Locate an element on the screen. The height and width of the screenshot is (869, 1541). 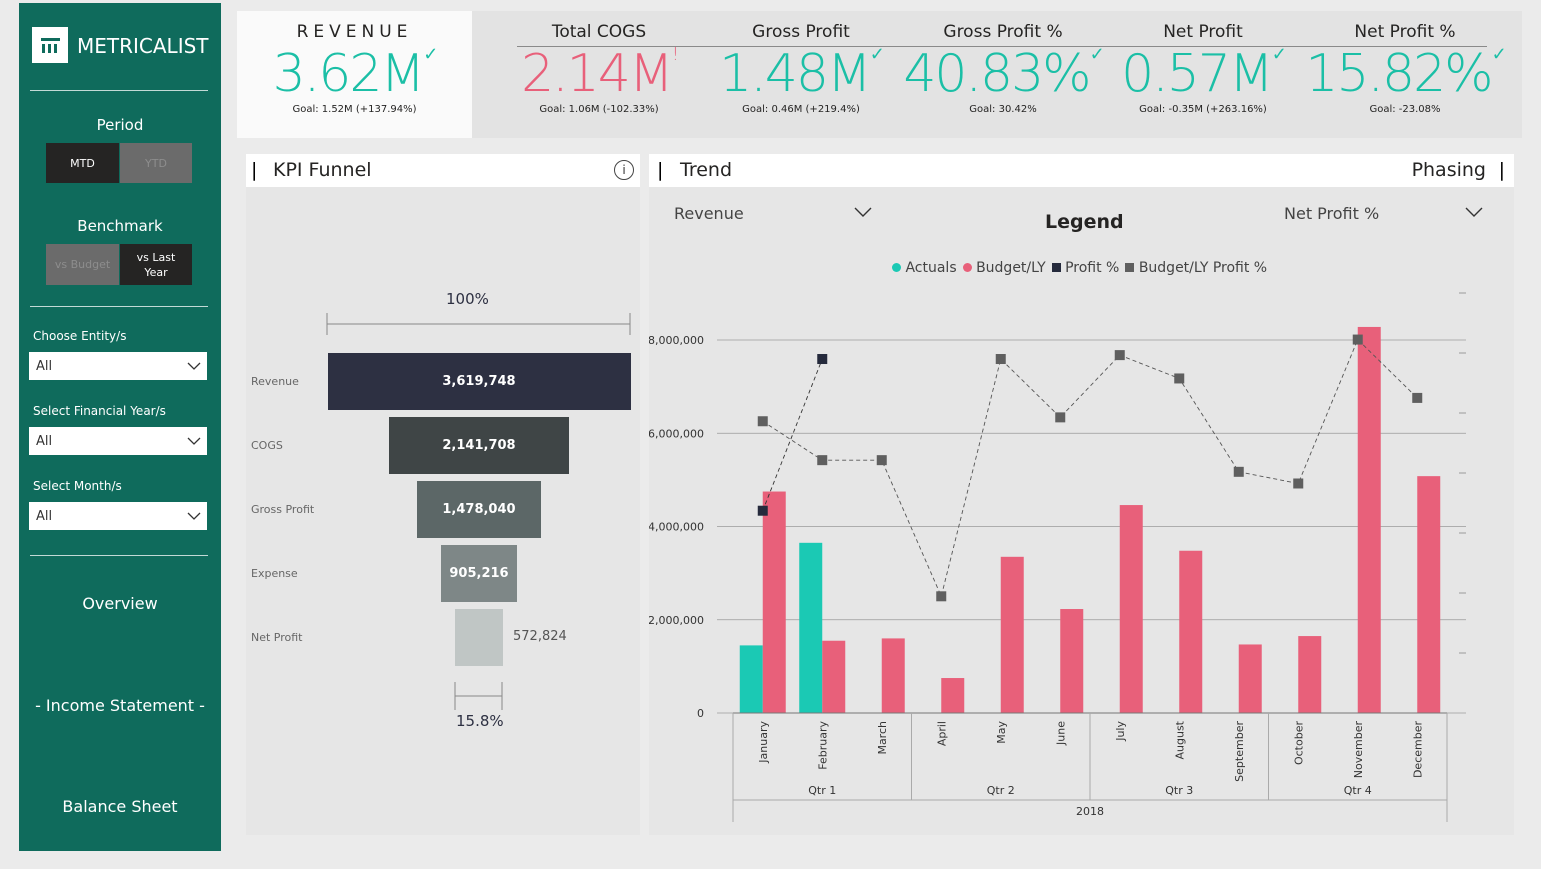
entity-select: All is located at coordinates (118, 366).